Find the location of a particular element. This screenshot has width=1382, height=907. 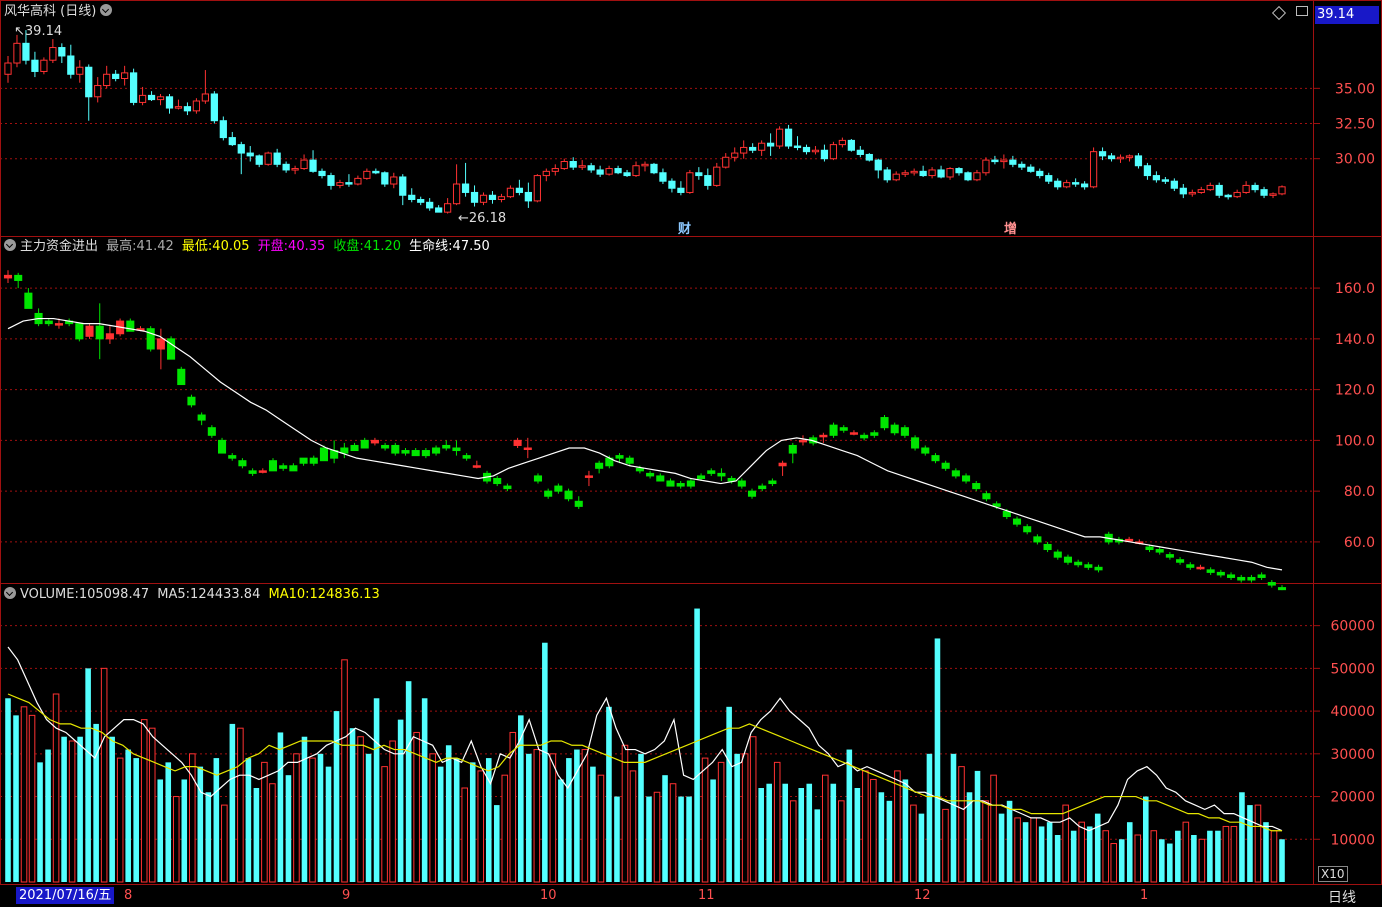

time-axis: 2021/07/16/五 8 9 10 11 12 1 日线 is located at coordinates (691, 895).